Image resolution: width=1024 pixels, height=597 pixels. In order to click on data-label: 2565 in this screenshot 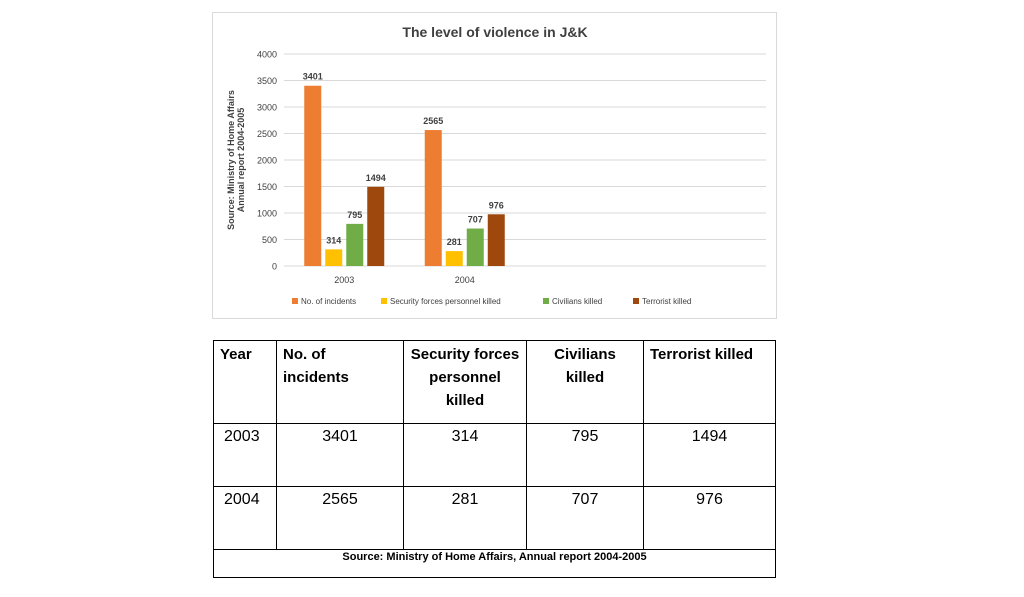, I will do `click(433, 121)`.